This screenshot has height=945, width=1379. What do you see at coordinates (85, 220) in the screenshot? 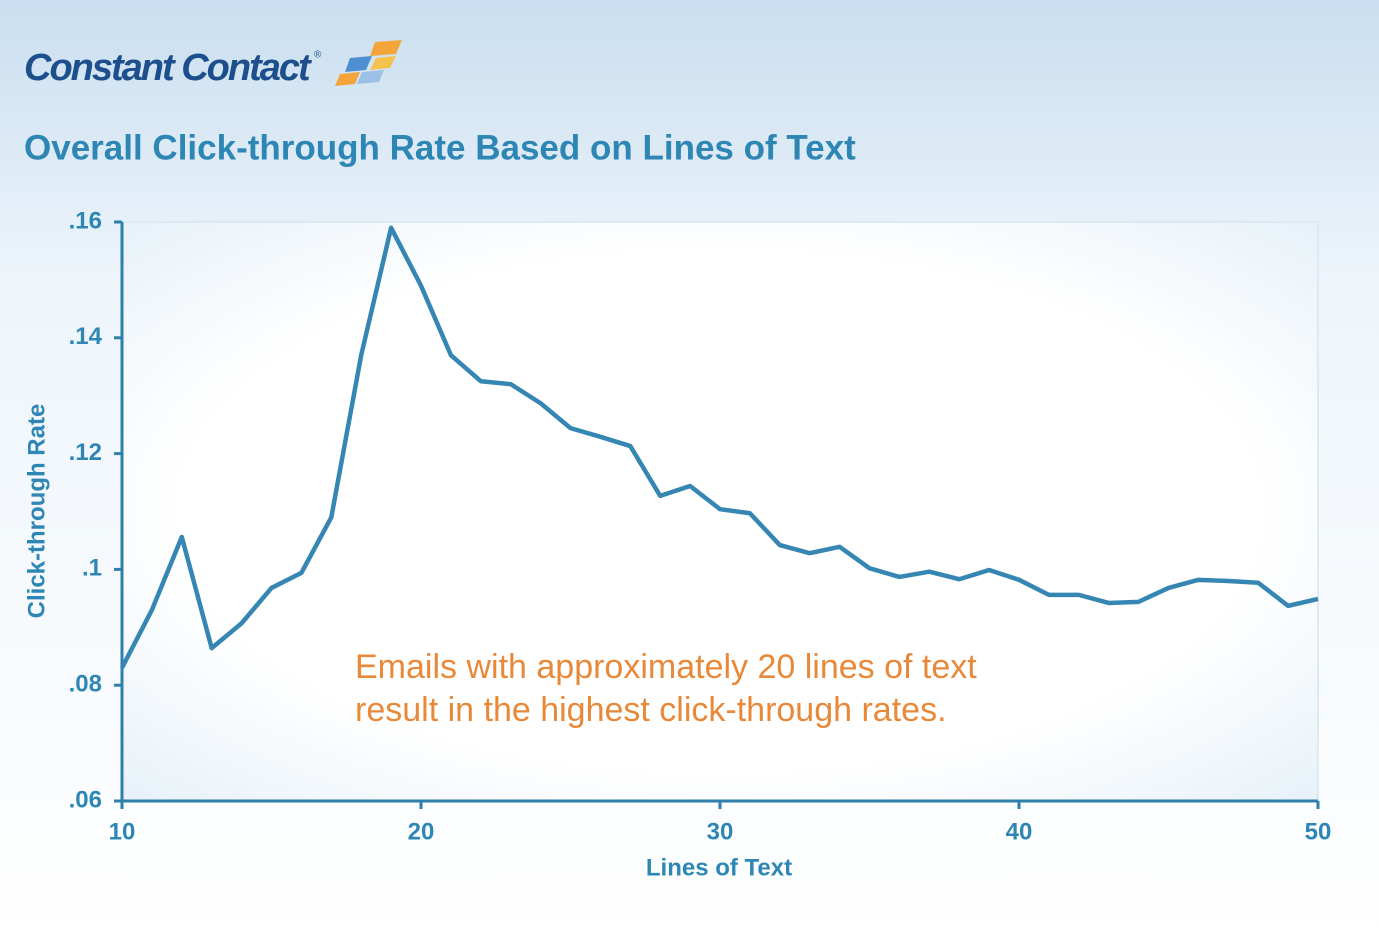
I see `y-tick-label: .16` at bounding box center [85, 220].